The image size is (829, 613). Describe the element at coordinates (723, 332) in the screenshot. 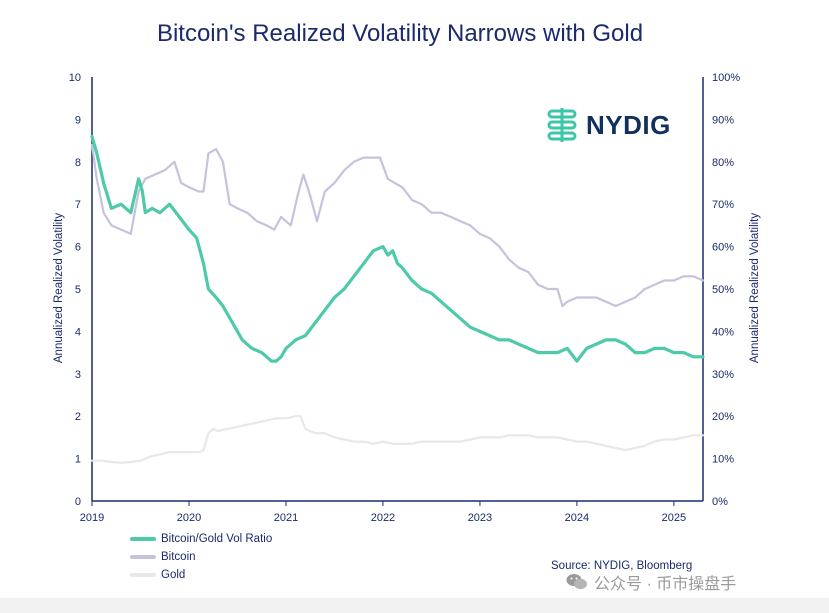

I see `y-tick-label-right: 40%` at that location.